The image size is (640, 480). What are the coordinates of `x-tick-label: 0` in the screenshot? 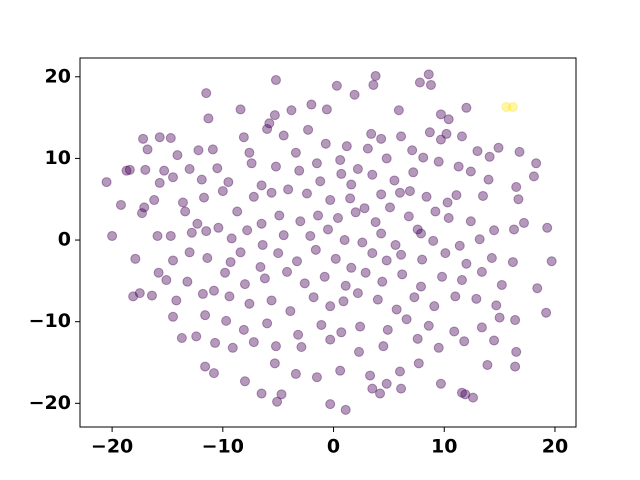 It's located at (333, 447).